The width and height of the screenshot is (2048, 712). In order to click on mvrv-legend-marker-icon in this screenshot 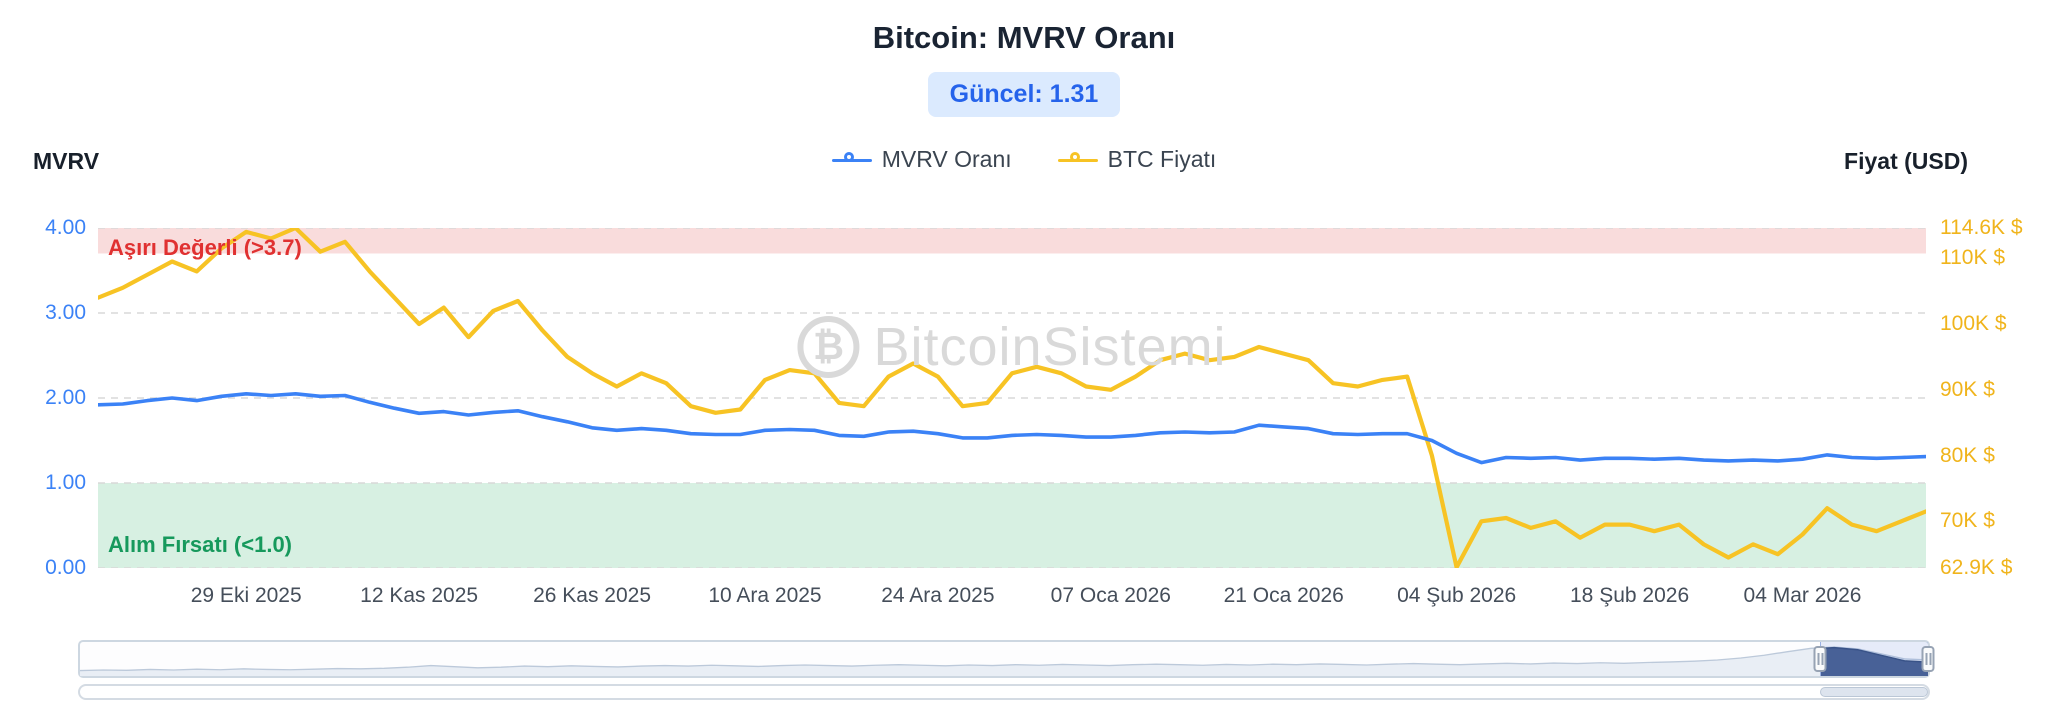, I will do `click(851, 159)`.